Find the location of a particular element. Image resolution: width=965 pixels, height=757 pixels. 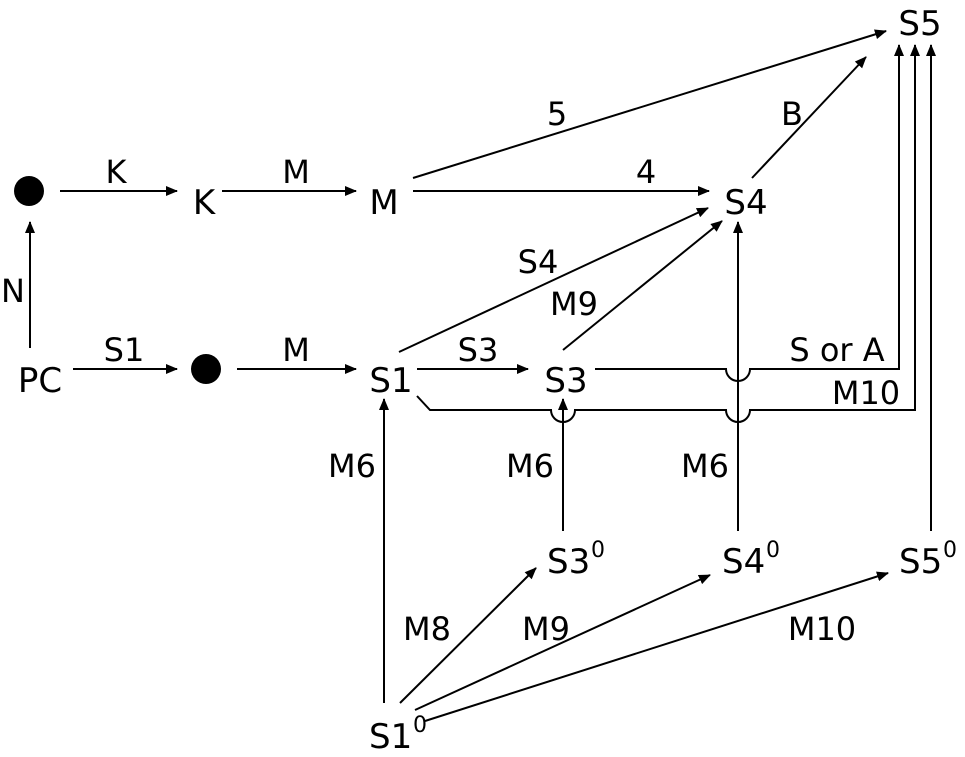

edge-label-s-or-a: S or A is located at coordinates (836, 350).